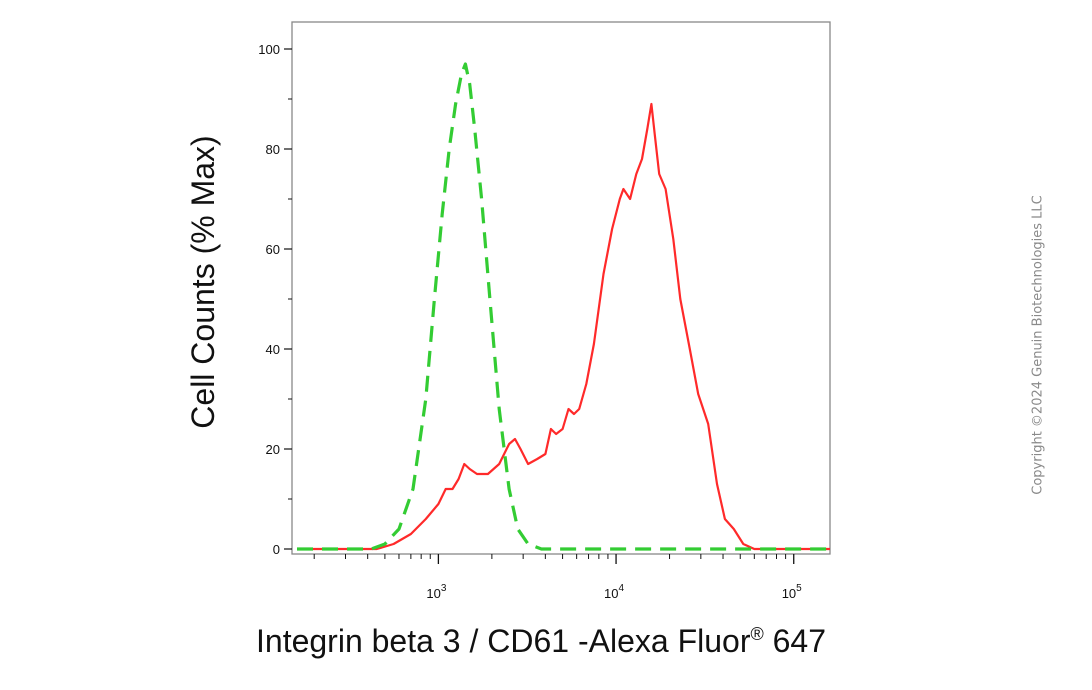  Describe the element at coordinates (273, 149) in the screenshot. I see `y-tick-label: 80` at that location.